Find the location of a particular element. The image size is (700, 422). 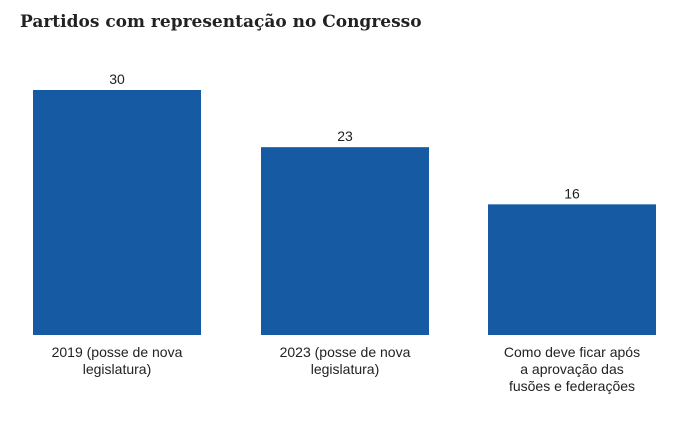

category-label-2-line-0: Como deve ficar após is located at coordinates (572, 352).